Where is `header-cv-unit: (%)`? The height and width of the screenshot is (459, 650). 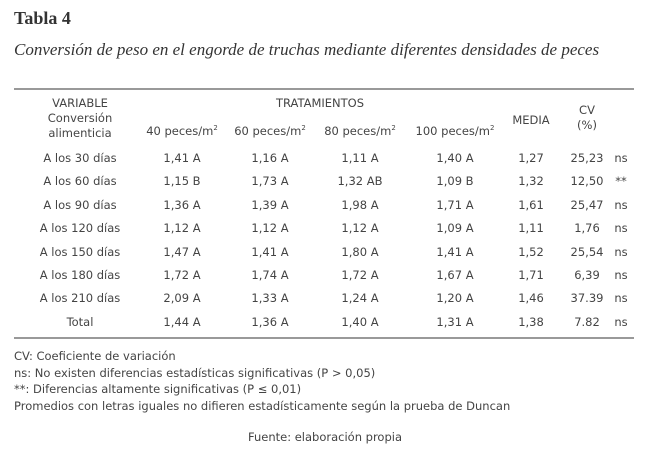
header-cv-unit: (%) is located at coordinates (587, 125).